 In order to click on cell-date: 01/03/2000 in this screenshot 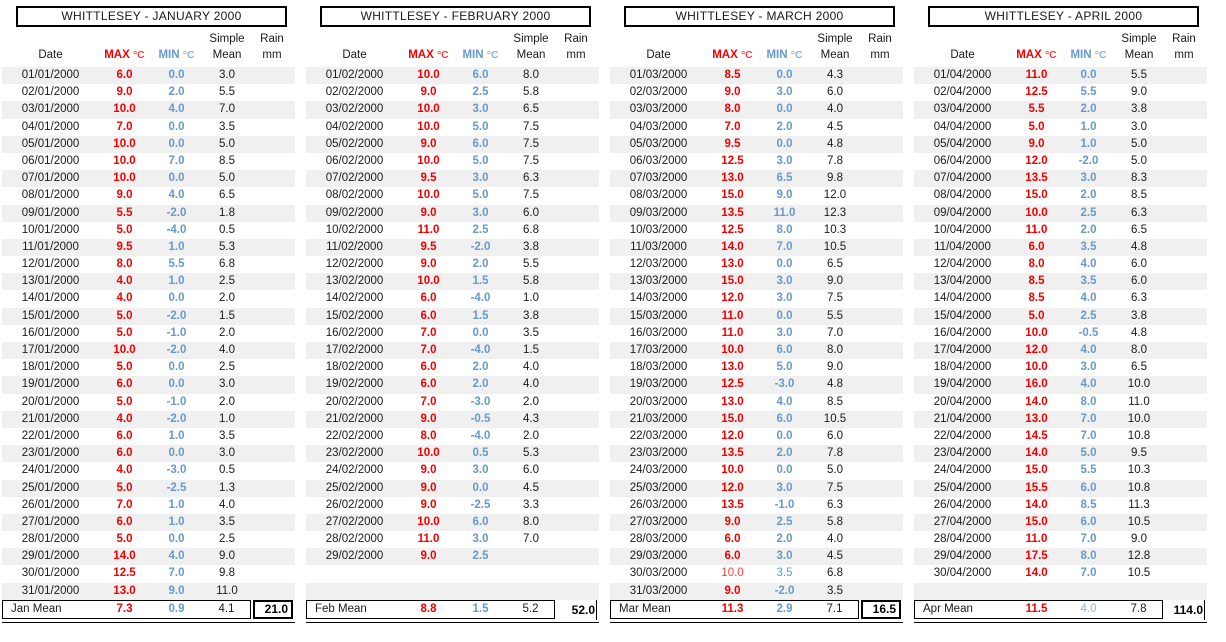, I will do `click(658, 75)`.